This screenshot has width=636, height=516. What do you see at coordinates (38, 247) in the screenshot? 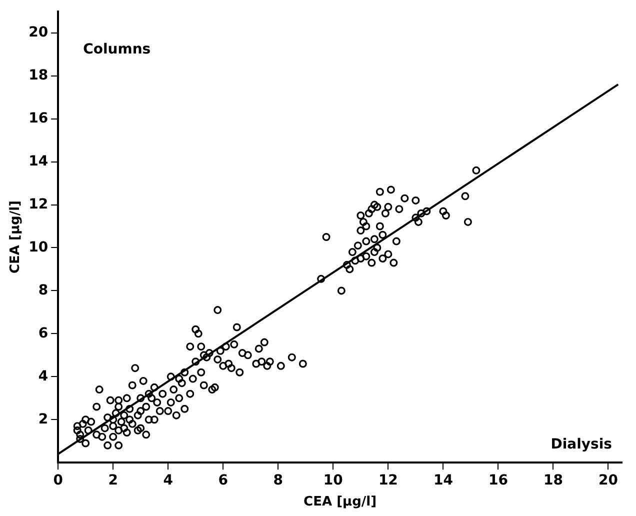
I see `y-tick-label: 10` at bounding box center [38, 247].